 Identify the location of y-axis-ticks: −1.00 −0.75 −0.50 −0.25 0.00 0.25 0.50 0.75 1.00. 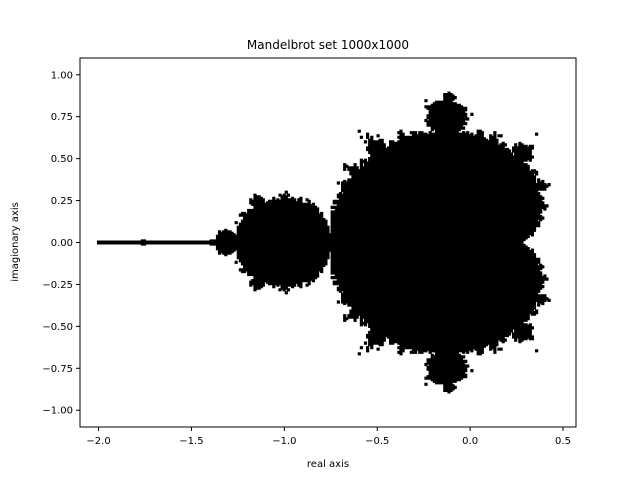
(61, 243).